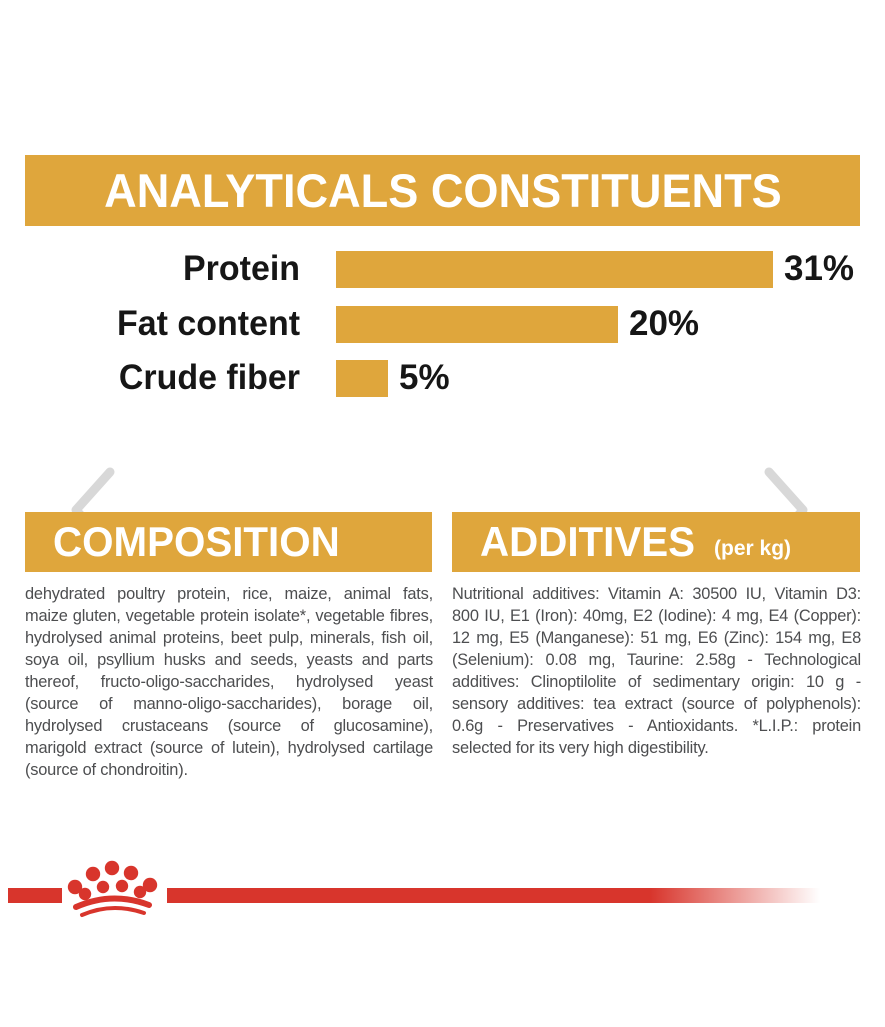 This screenshot has width=885, height=1027. I want to click on chart-label-fat-content: Fat content, so click(208, 323).